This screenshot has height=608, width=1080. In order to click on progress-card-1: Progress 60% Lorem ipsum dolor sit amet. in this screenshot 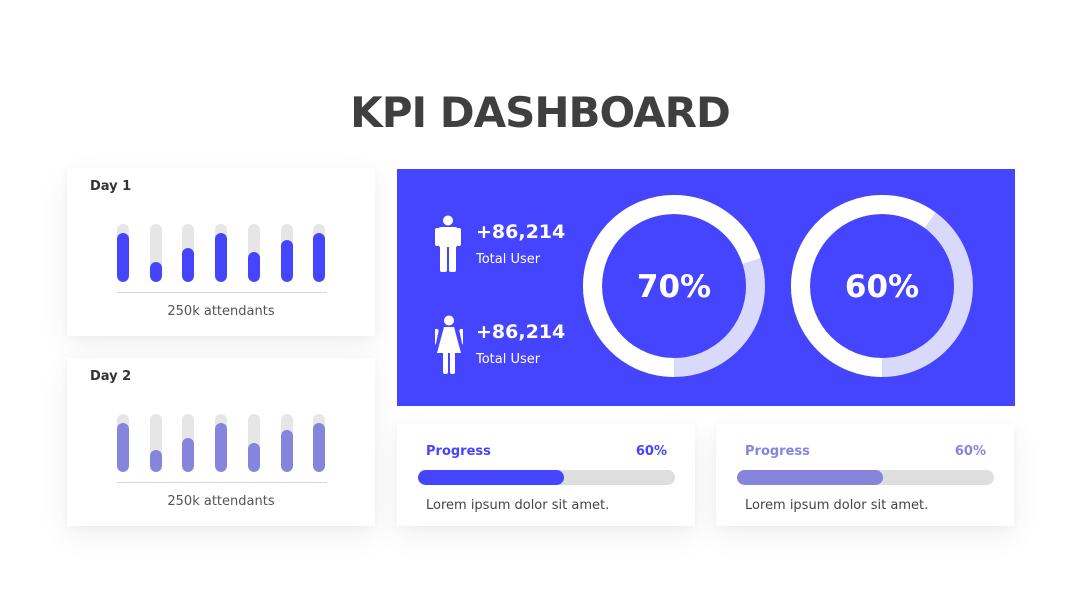, I will do `click(546, 475)`.